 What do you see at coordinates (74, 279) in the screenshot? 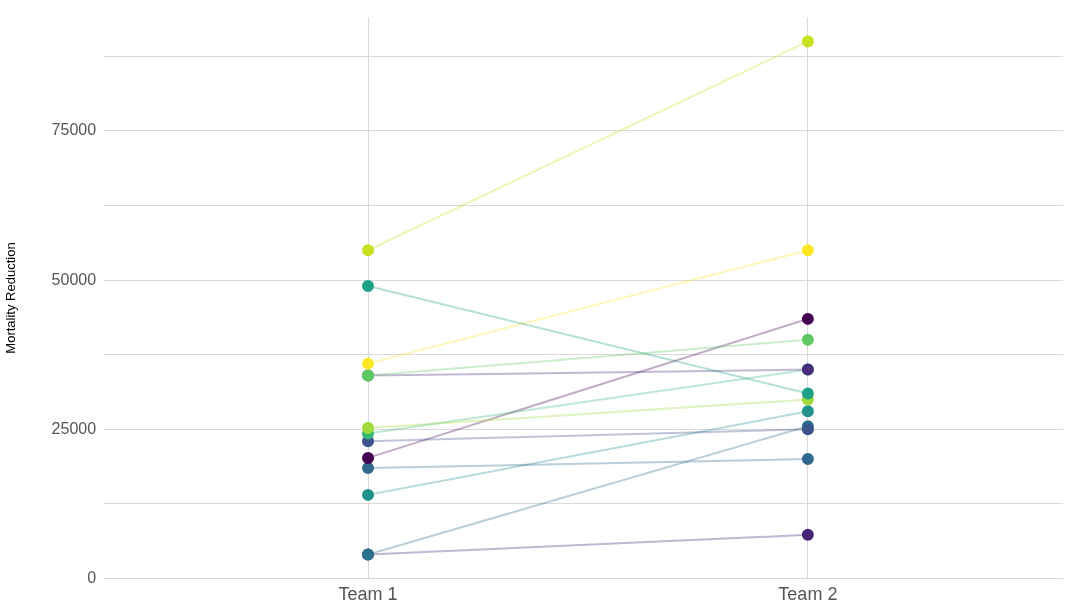
I see `y-tick-label: 50000` at bounding box center [74, 279].